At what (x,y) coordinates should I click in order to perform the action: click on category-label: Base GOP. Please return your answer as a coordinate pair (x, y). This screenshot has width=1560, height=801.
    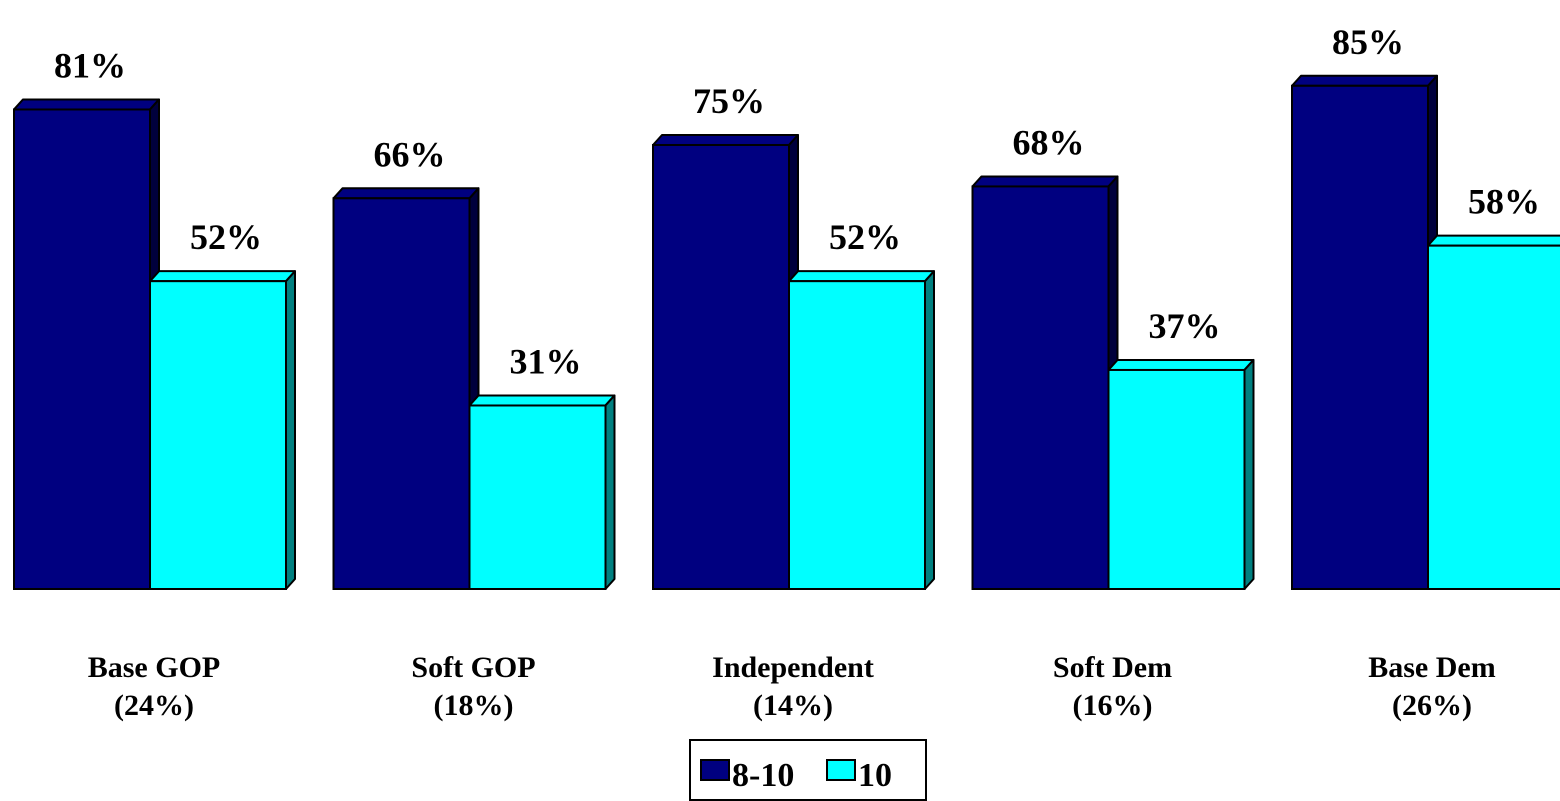
    Looking at the image, I should click on (154, 667).